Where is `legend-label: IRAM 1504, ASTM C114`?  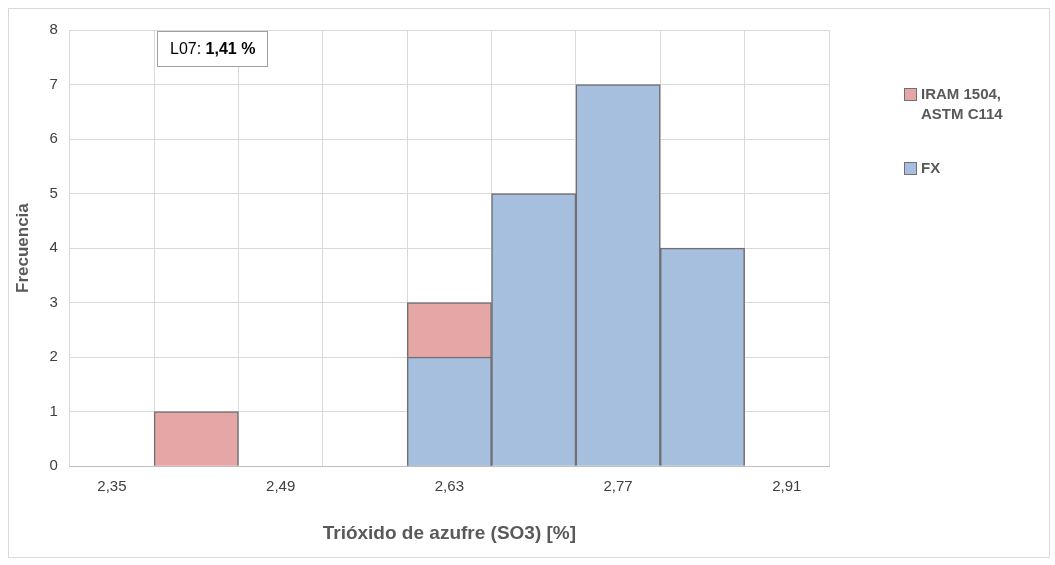 legend-label: IRAM 1504, ASTM C114 is located at coordinates (962, 104).